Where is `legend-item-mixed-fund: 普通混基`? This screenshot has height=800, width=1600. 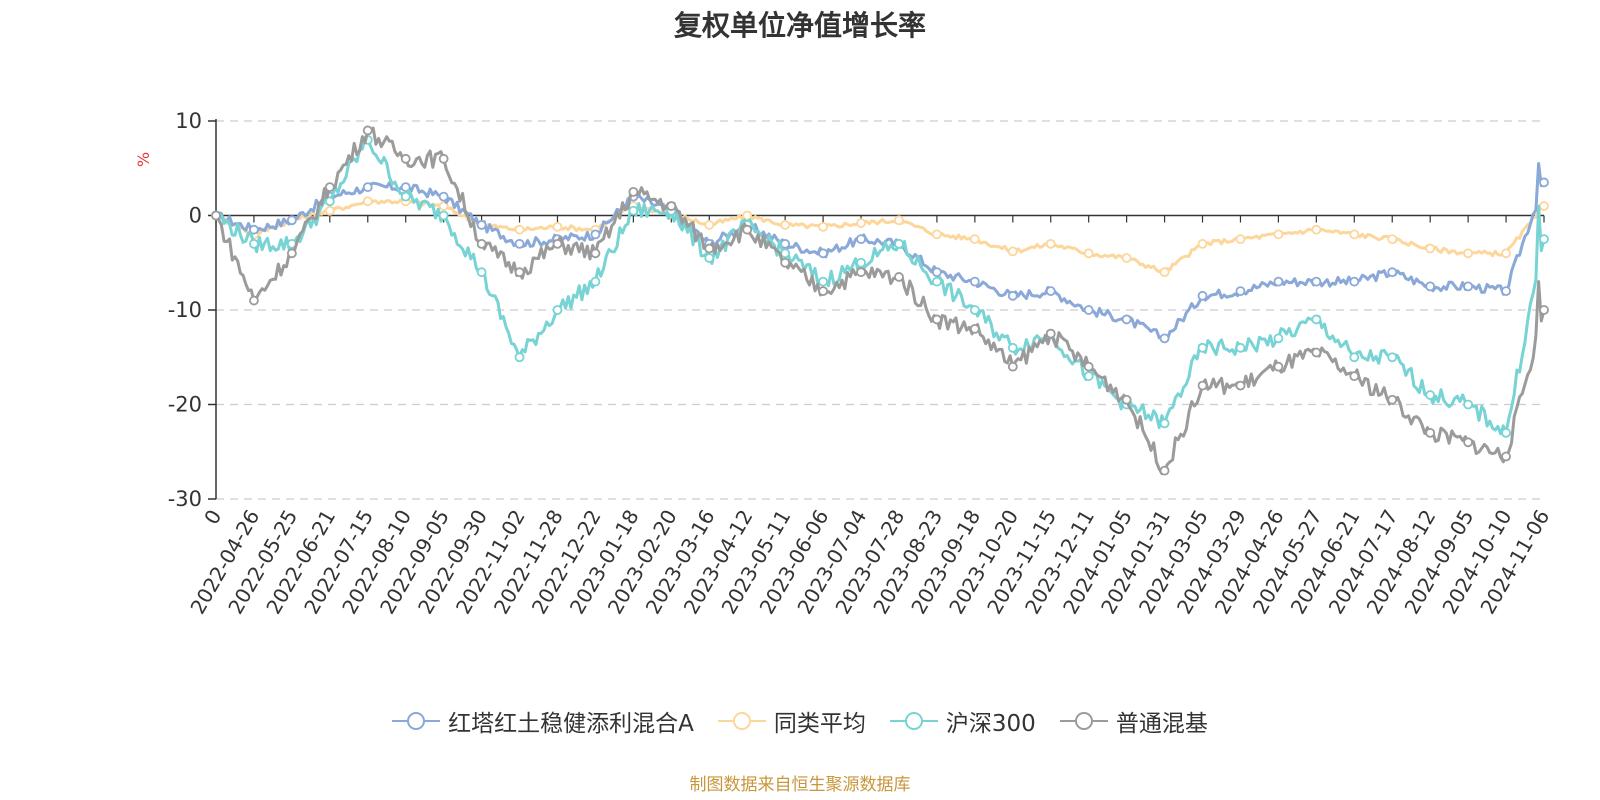 legend-item-mixed-fund: 普通混基 is located at coordinates (1133, 721).